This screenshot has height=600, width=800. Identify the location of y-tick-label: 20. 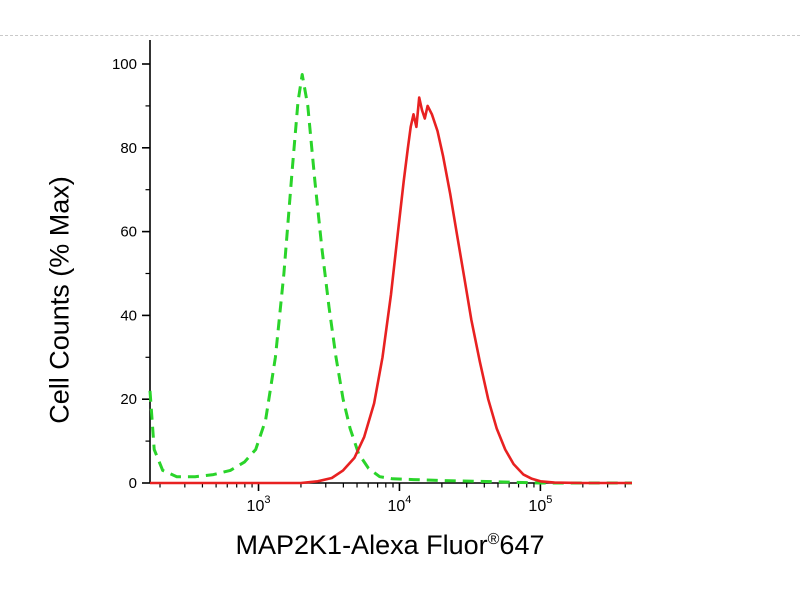
(128, 399).